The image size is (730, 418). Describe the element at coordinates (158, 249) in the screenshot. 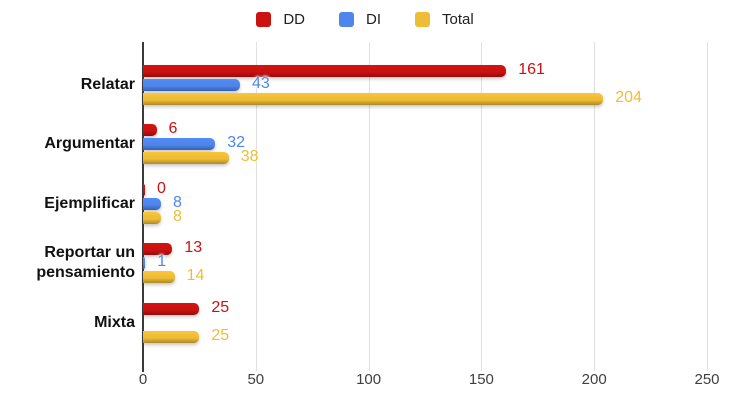

I see `bar-dd-reportar-un-pensamiento` at that location.